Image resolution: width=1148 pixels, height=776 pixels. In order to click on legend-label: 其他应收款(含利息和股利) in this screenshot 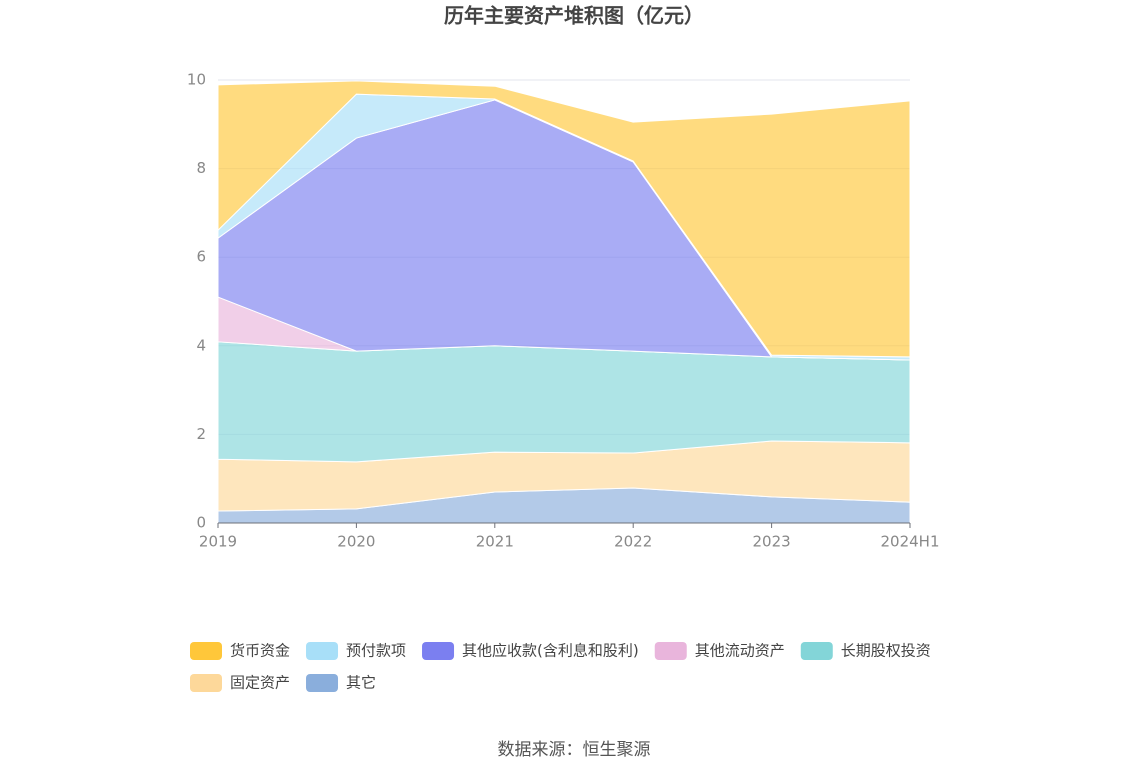, I will do `click(550, 651)`.